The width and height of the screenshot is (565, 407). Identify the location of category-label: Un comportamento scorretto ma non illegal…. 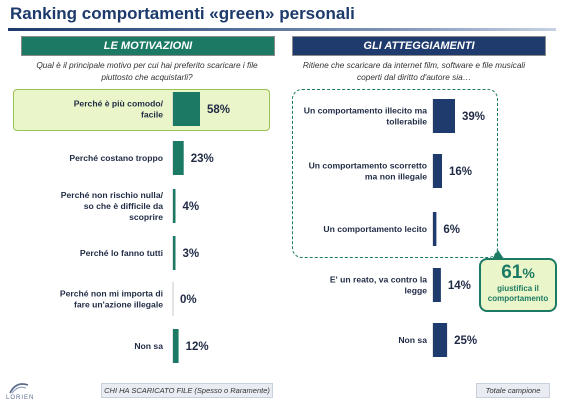
(368, 171).